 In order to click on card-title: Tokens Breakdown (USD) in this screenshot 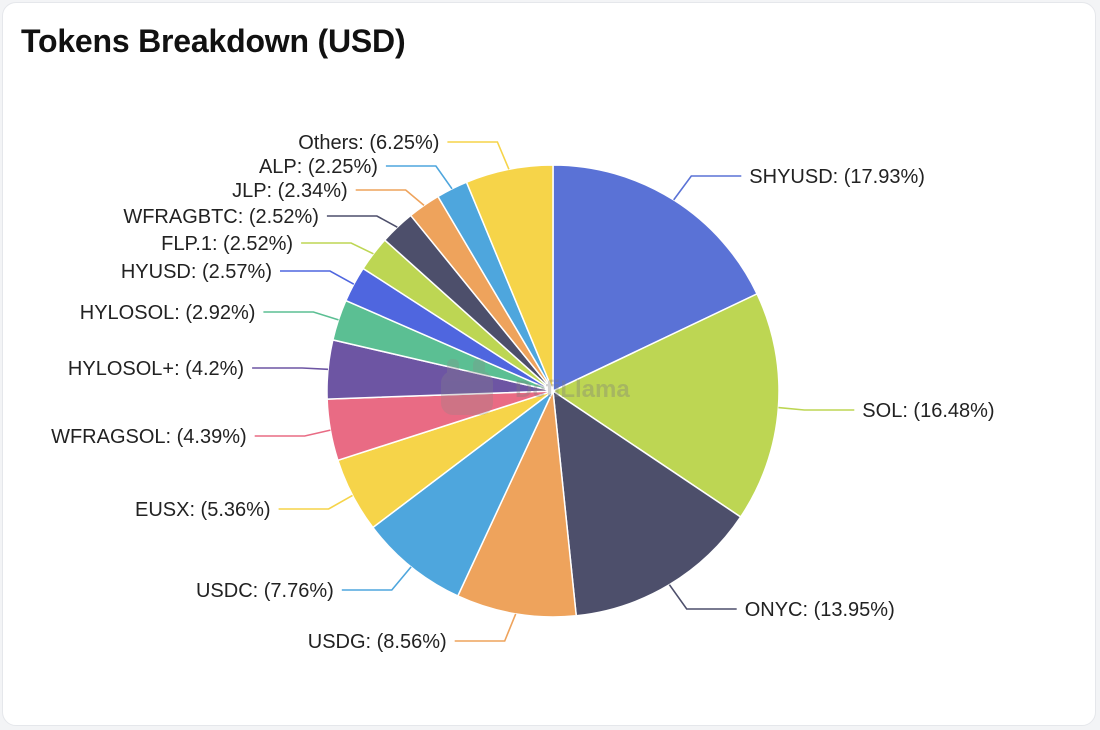, I will do `click(213, 41)`.